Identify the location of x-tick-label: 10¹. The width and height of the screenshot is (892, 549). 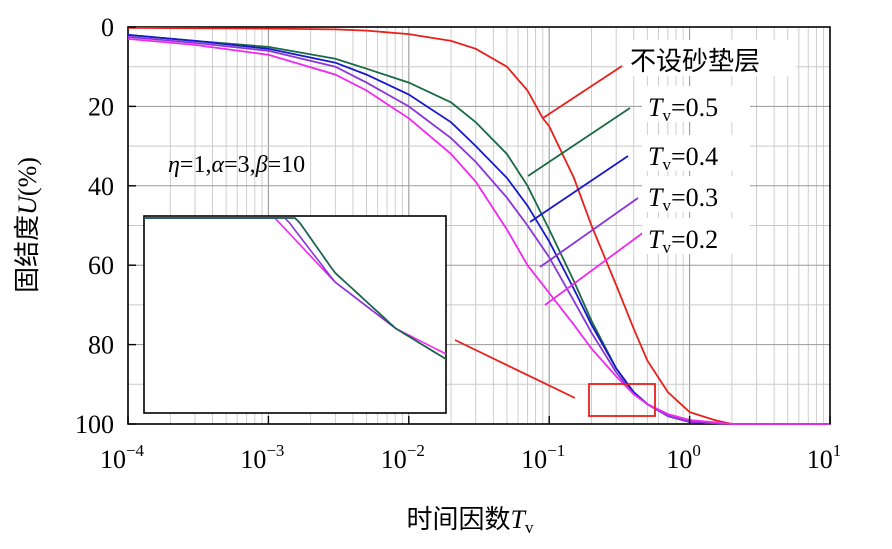
(824, 457).